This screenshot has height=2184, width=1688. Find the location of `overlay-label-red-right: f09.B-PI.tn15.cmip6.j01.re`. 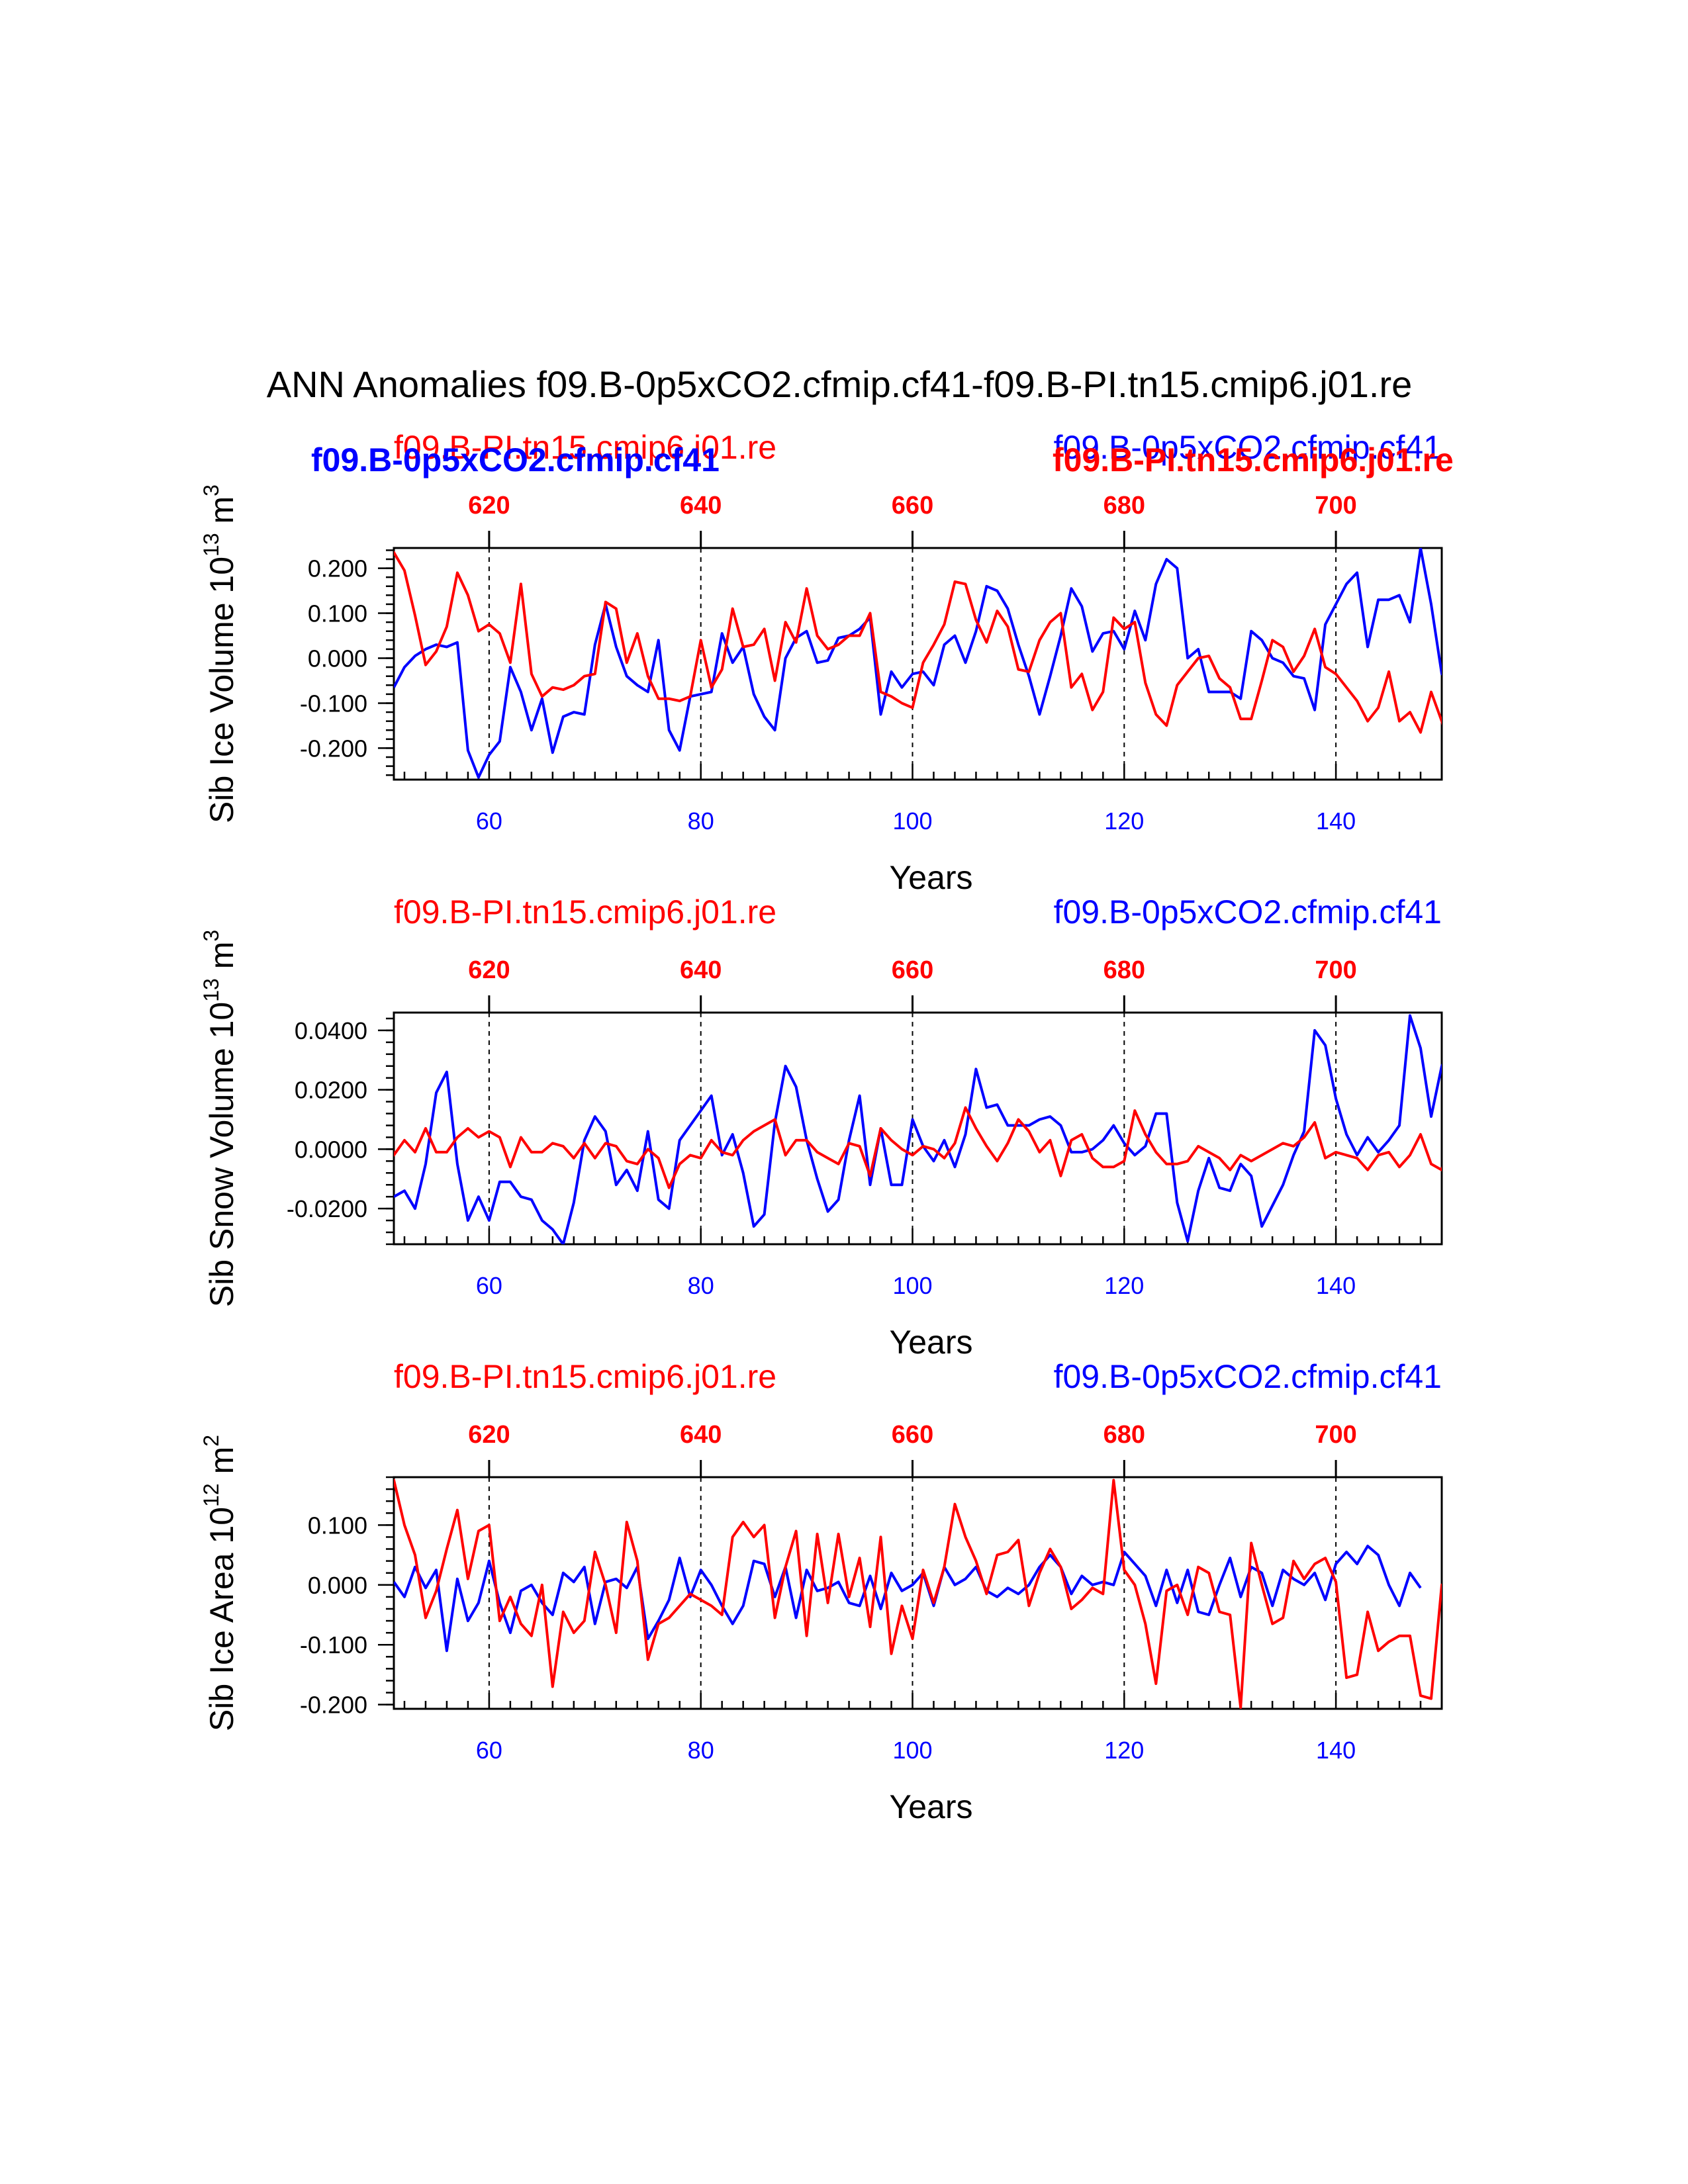

overlay-label-red-right: f09.B-PI.tn15.cmip6.j01.re is located at coordinates (1253, 459).